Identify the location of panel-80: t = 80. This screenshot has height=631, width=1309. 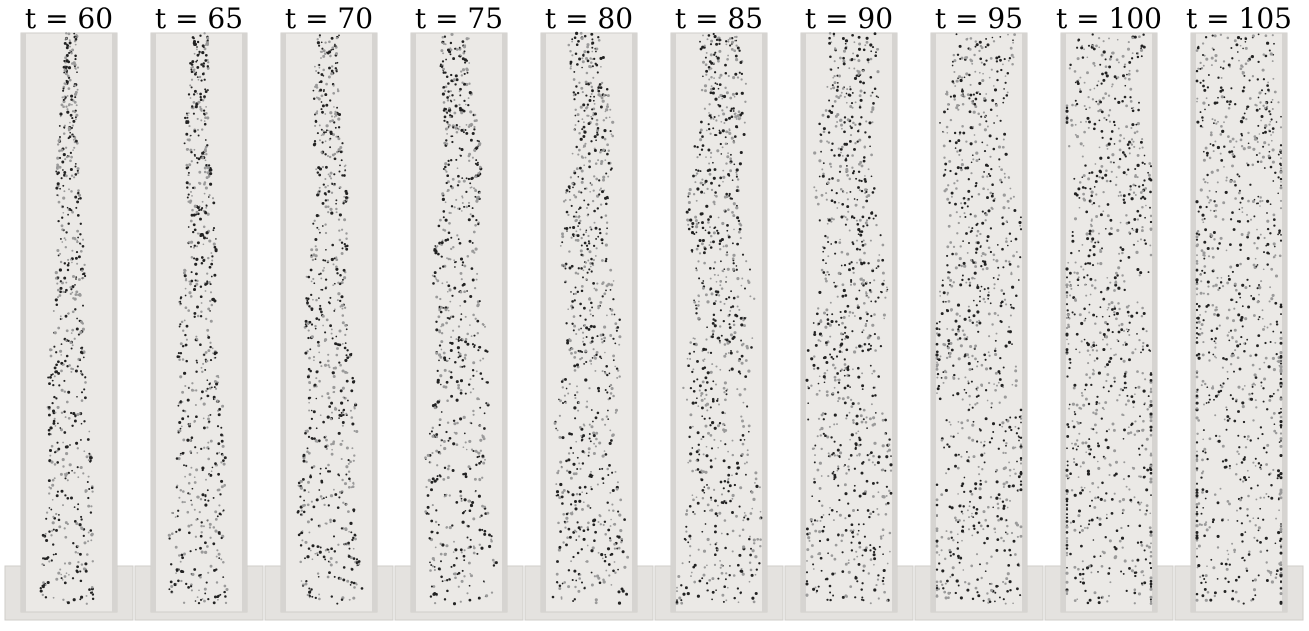
(589, 311).